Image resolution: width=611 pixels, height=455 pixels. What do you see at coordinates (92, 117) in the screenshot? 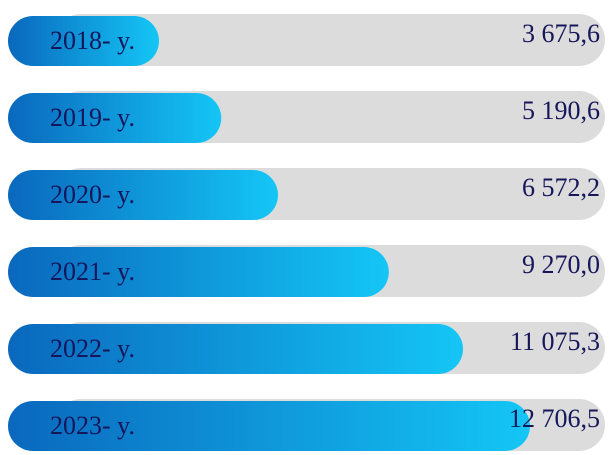
I see `category-label: 2019- y.` at bounding box center [92, 117].